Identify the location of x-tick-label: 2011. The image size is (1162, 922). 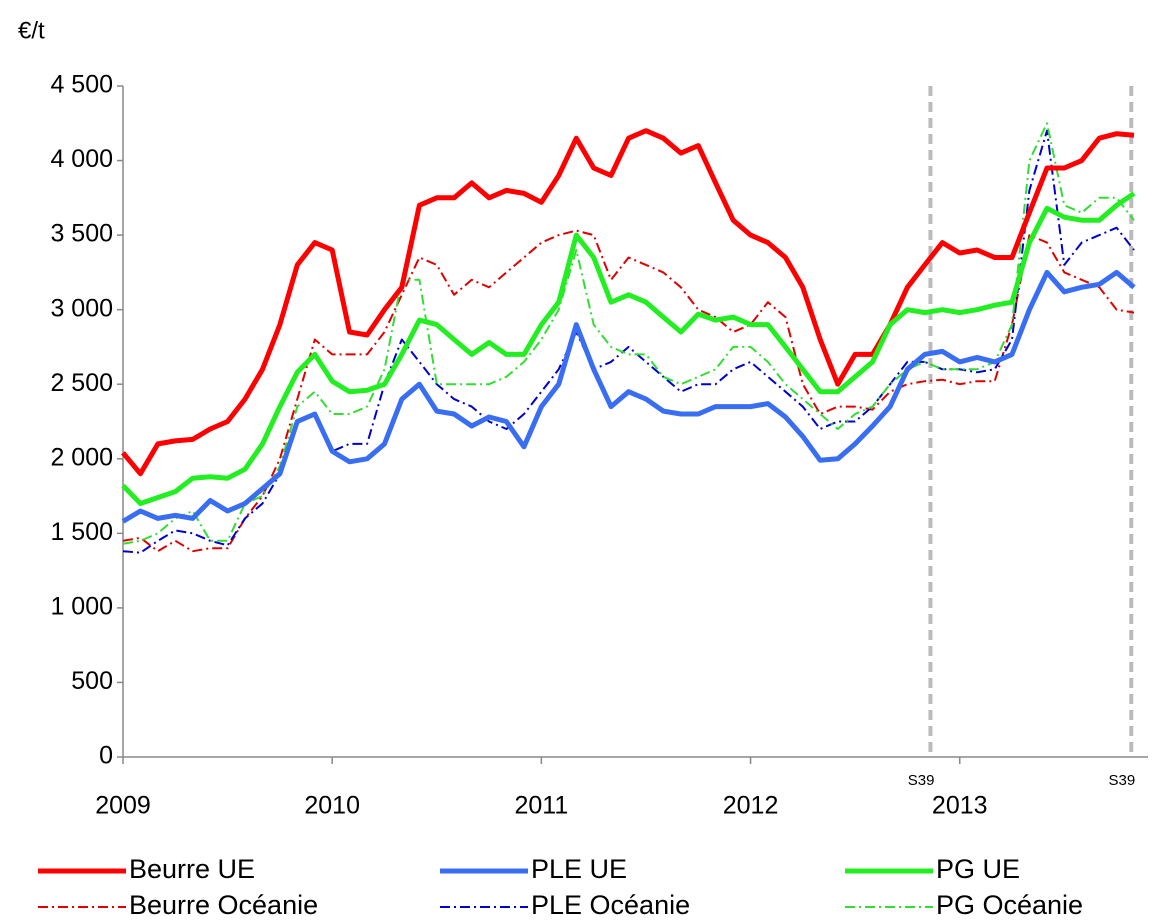
(541, 806).